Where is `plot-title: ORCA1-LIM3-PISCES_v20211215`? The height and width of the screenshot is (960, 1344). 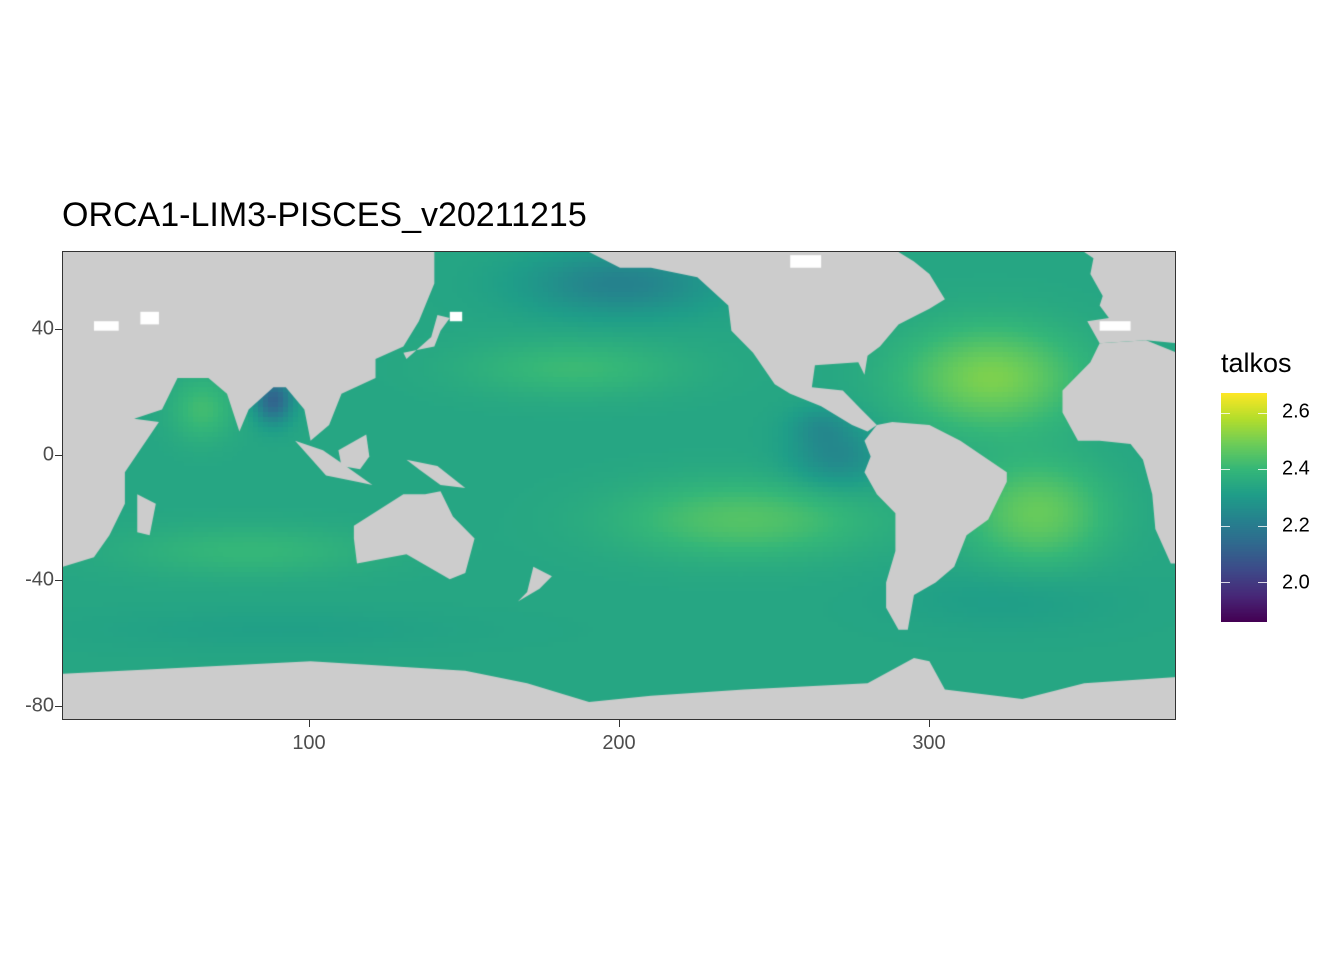 plot-title: ORCA1-LIM3-PISCES_v20211215 is located at coordinates (324, 215).